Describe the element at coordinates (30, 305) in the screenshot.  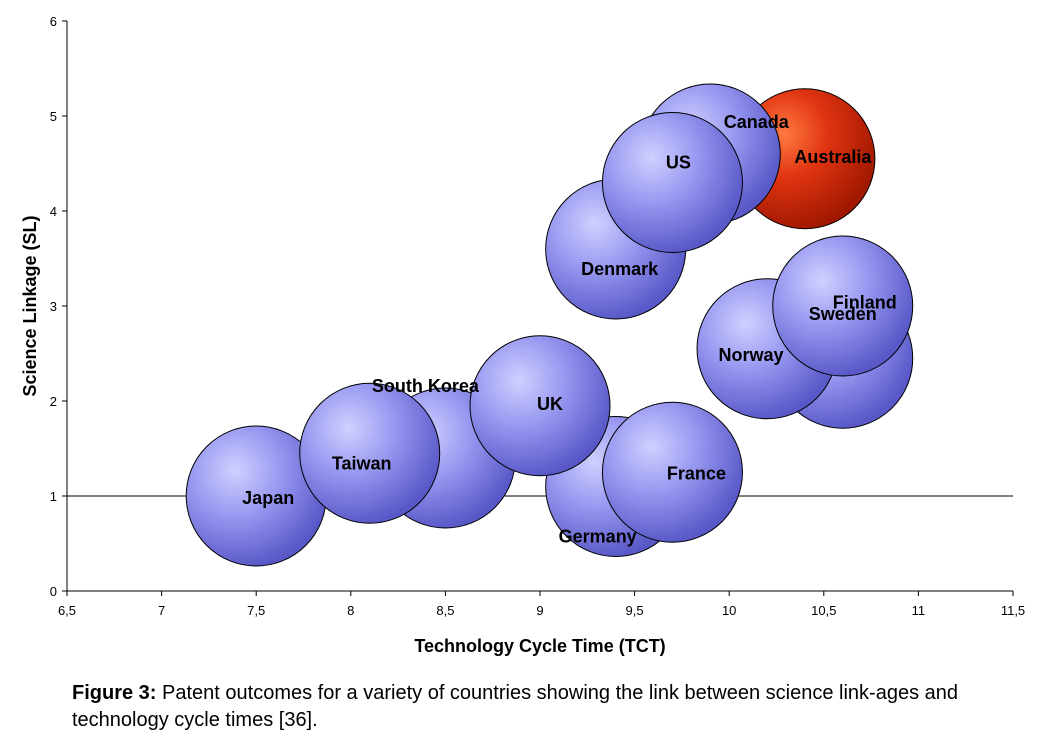
I see `y-axis-title: Science Linkage (SL)` at that location.